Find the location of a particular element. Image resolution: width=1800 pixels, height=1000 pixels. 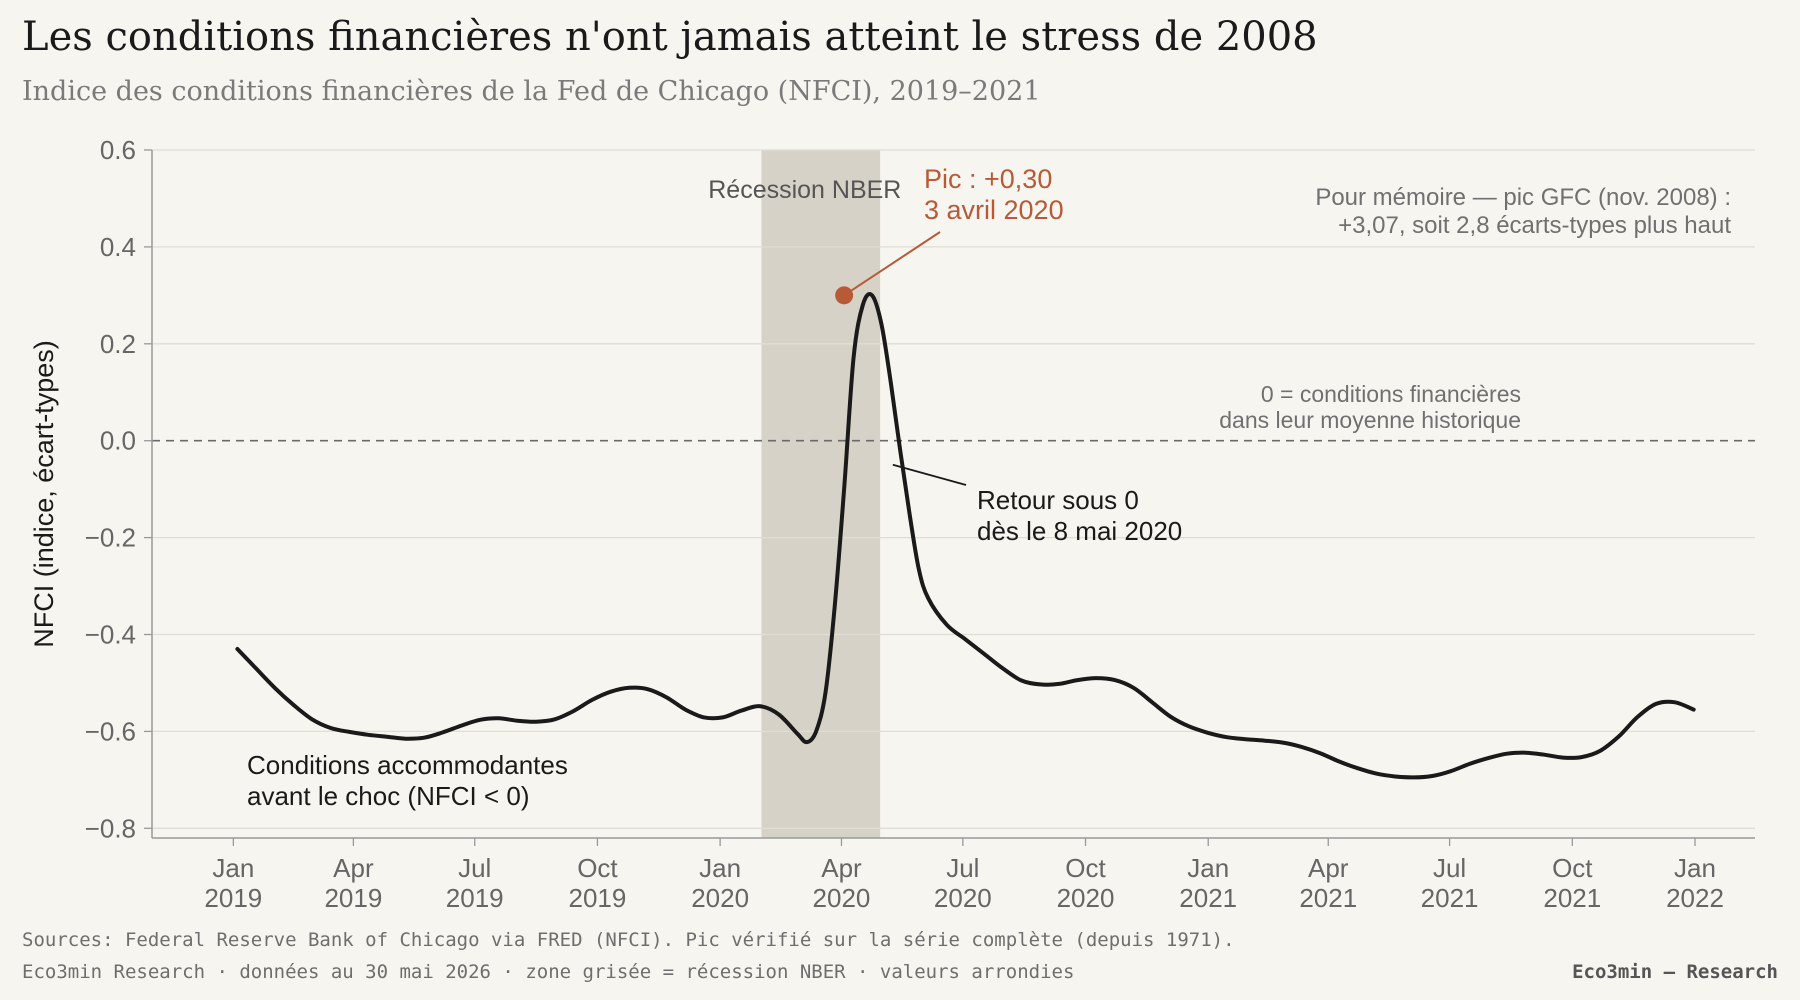

x-tick-label: Oct 2021 is located at coordinates (1572, 883).